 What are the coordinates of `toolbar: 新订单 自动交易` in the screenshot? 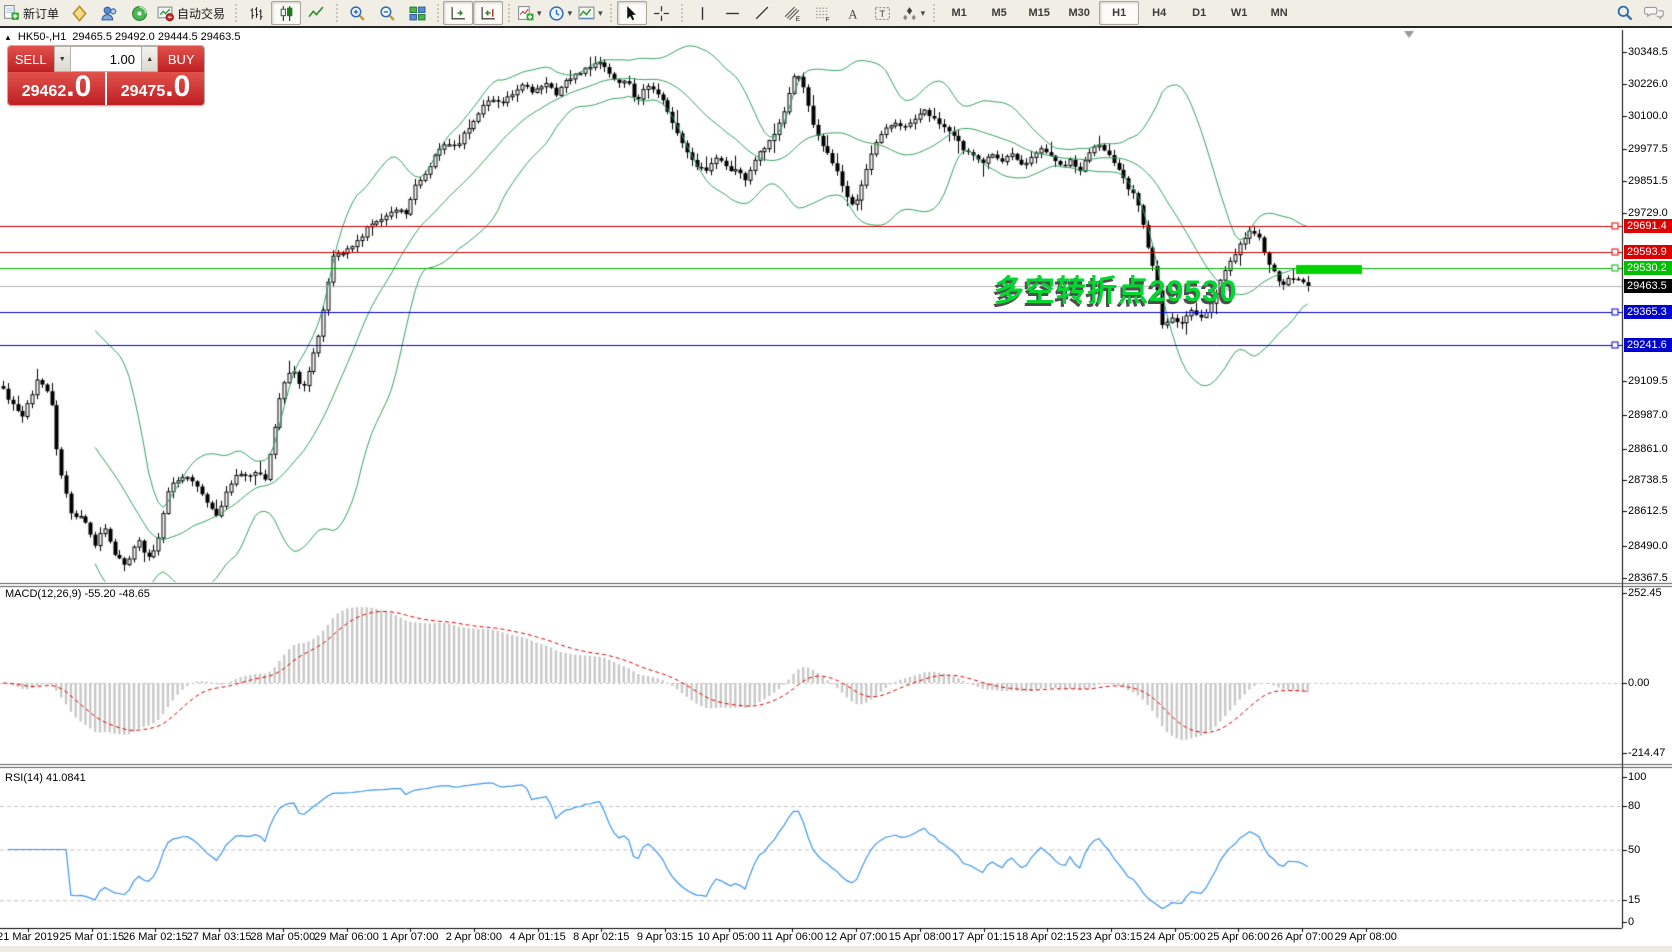 It's located at (836, 14).